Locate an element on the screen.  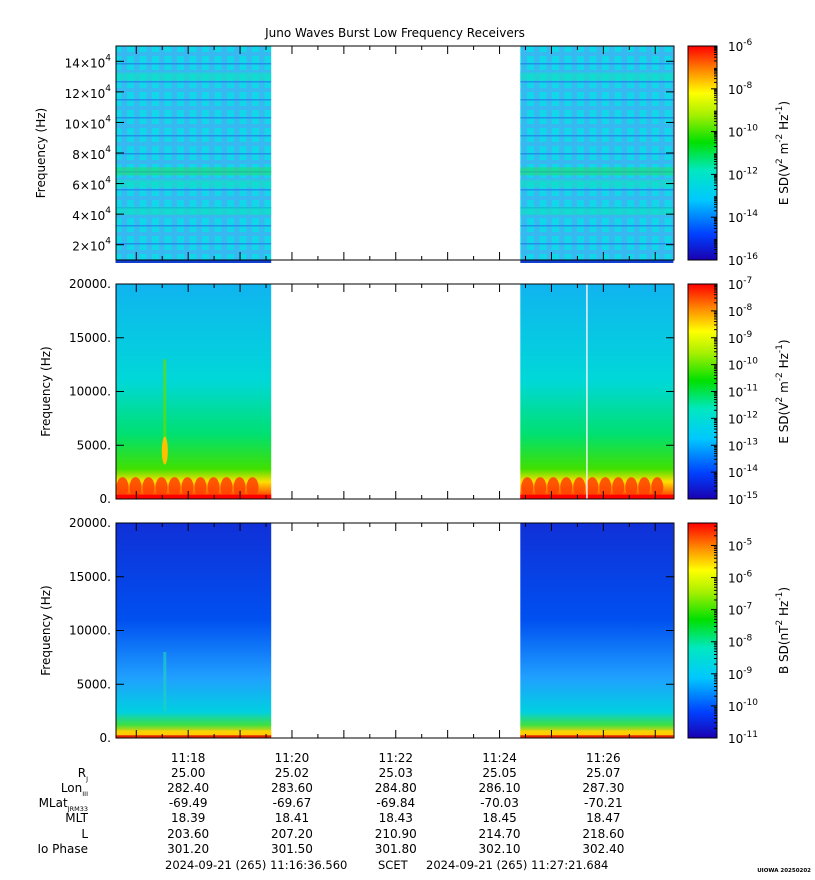
x-tick-label: 11:24 is located at coordinates (499, 758).